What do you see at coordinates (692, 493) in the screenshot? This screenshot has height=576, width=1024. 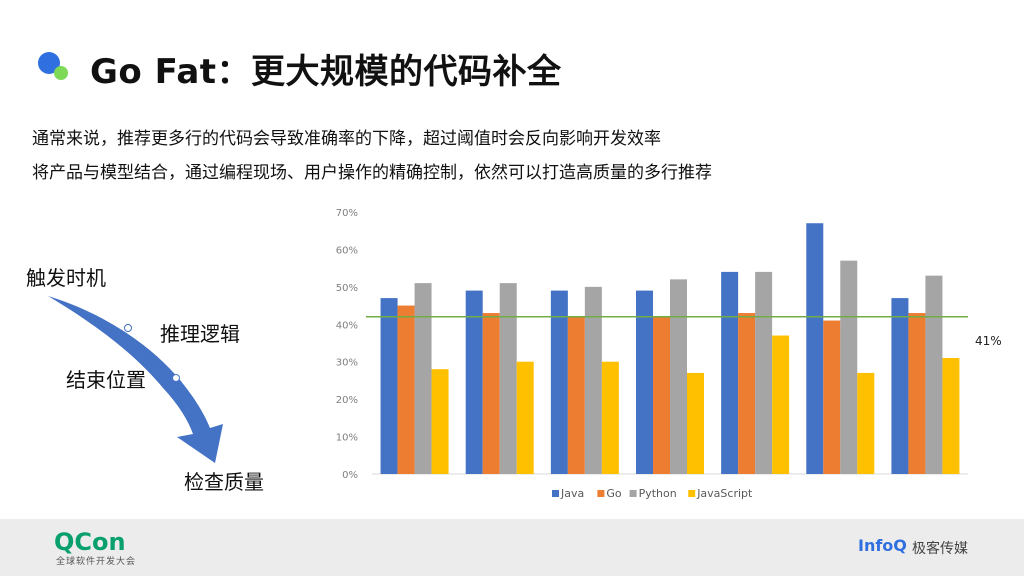 I see `legend-swatch-javascript` at bounding box center [692, 493].